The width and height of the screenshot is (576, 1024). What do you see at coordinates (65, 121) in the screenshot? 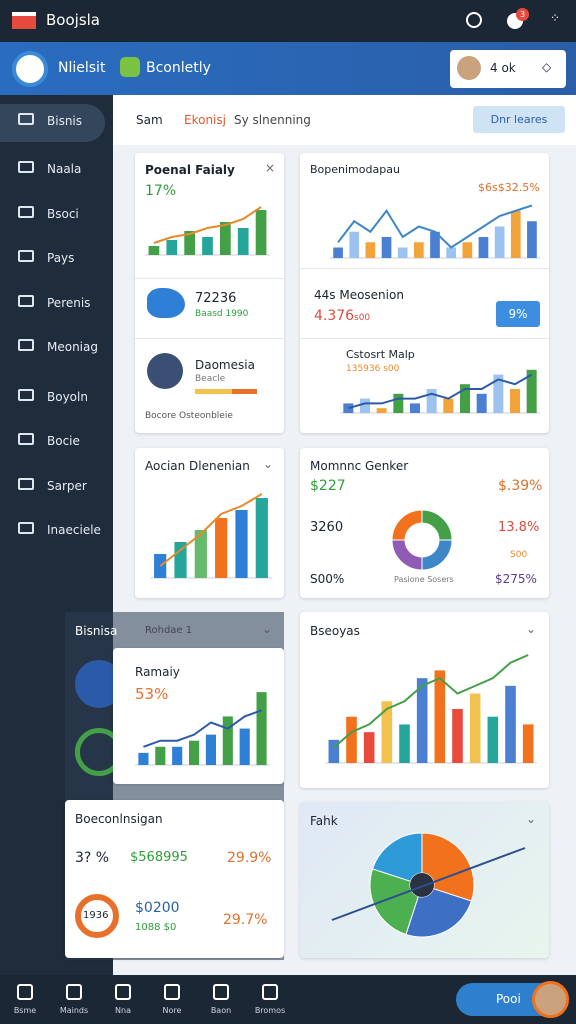
I see `nav-item: Bisnis` at bounding box center [65, 121].